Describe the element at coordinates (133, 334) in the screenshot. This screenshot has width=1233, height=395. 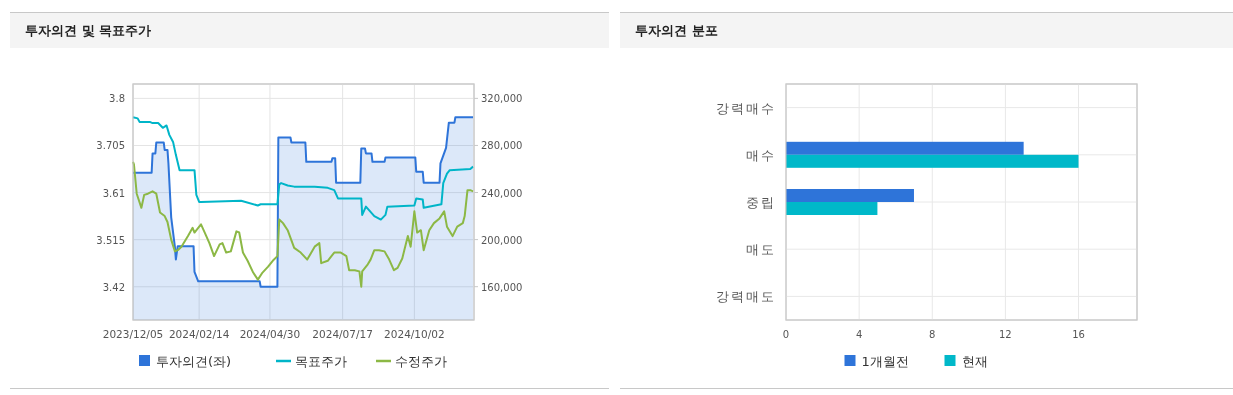
I see `x-tick-label: 2023/12/05` at that location.